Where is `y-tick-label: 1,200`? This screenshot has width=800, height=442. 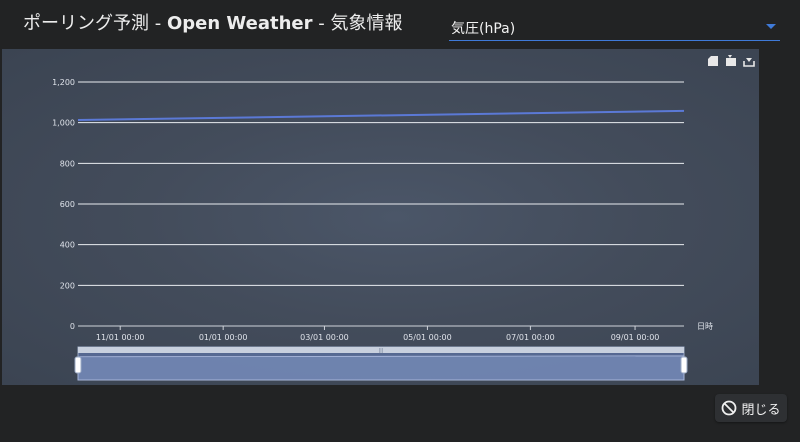
y-tick-label: 1,200 is located at coordinates (63, 82).